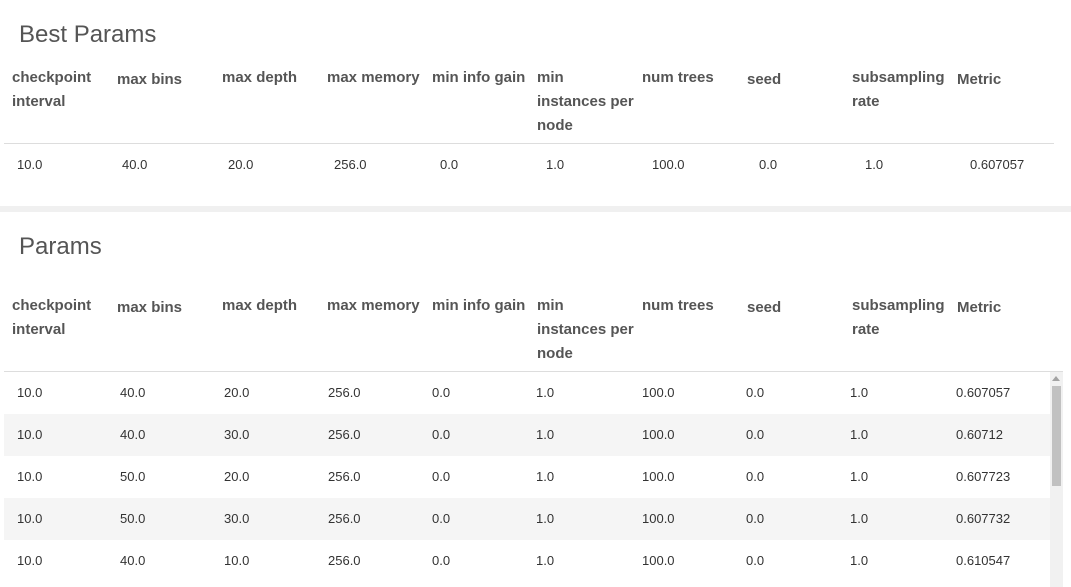  I want to click on params-scrollbar, so click(1056, 479).